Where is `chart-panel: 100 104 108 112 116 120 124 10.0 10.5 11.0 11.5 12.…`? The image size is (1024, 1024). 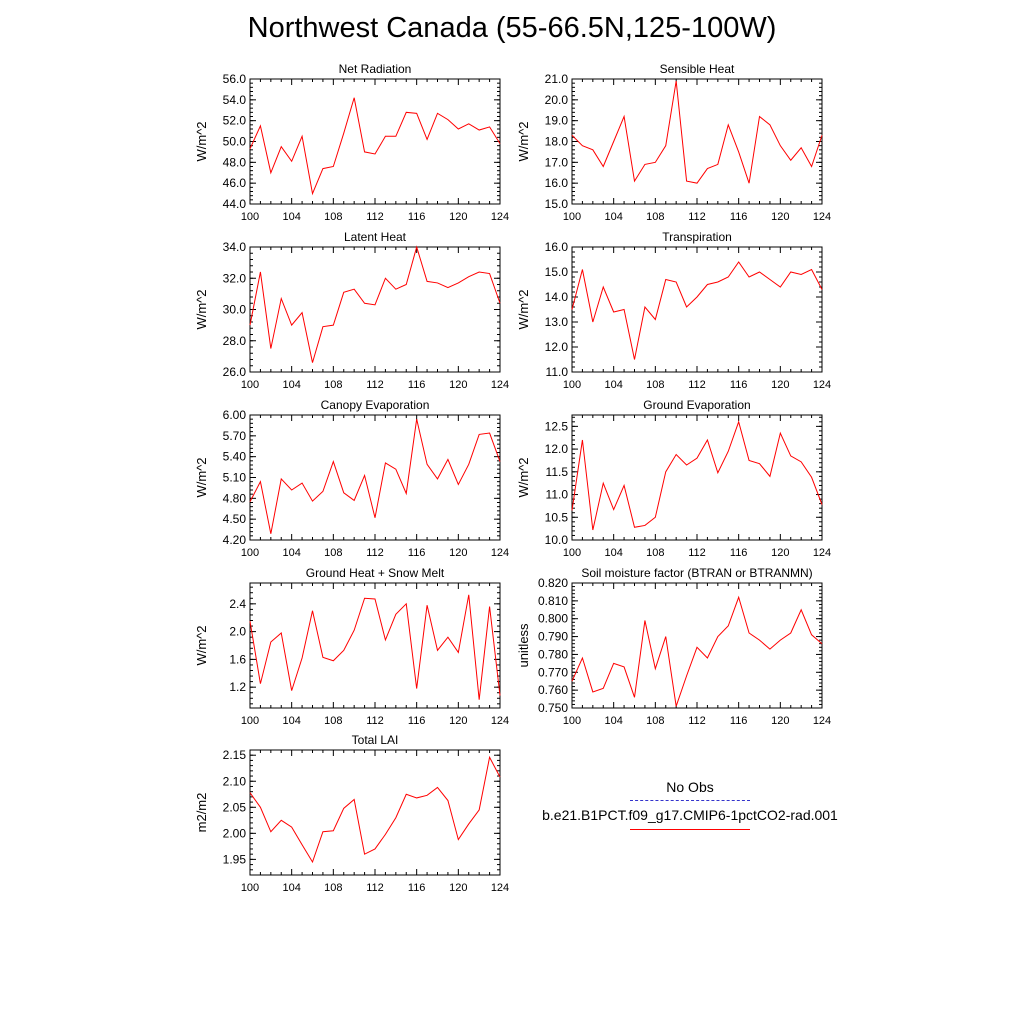
chart-panel: 100 104 108 112 116 120 124 10.0 10.5 11.0 11.5 12.… is located at coordinates (673, 478).